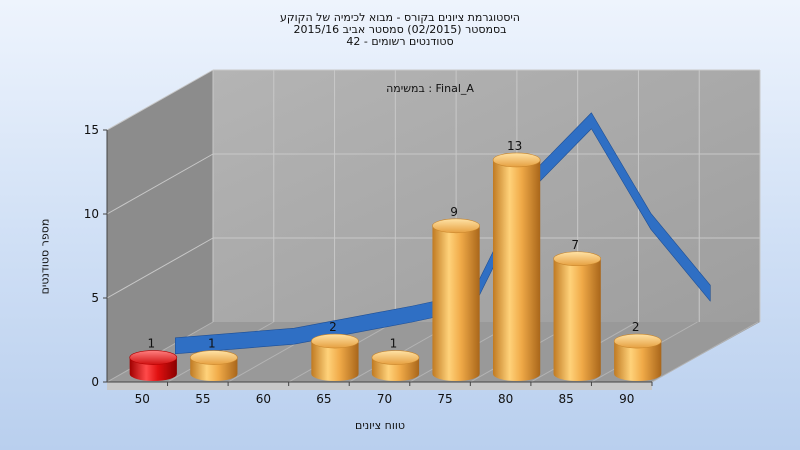  I want to click on y-tick-label: 5, so click(95, 298).